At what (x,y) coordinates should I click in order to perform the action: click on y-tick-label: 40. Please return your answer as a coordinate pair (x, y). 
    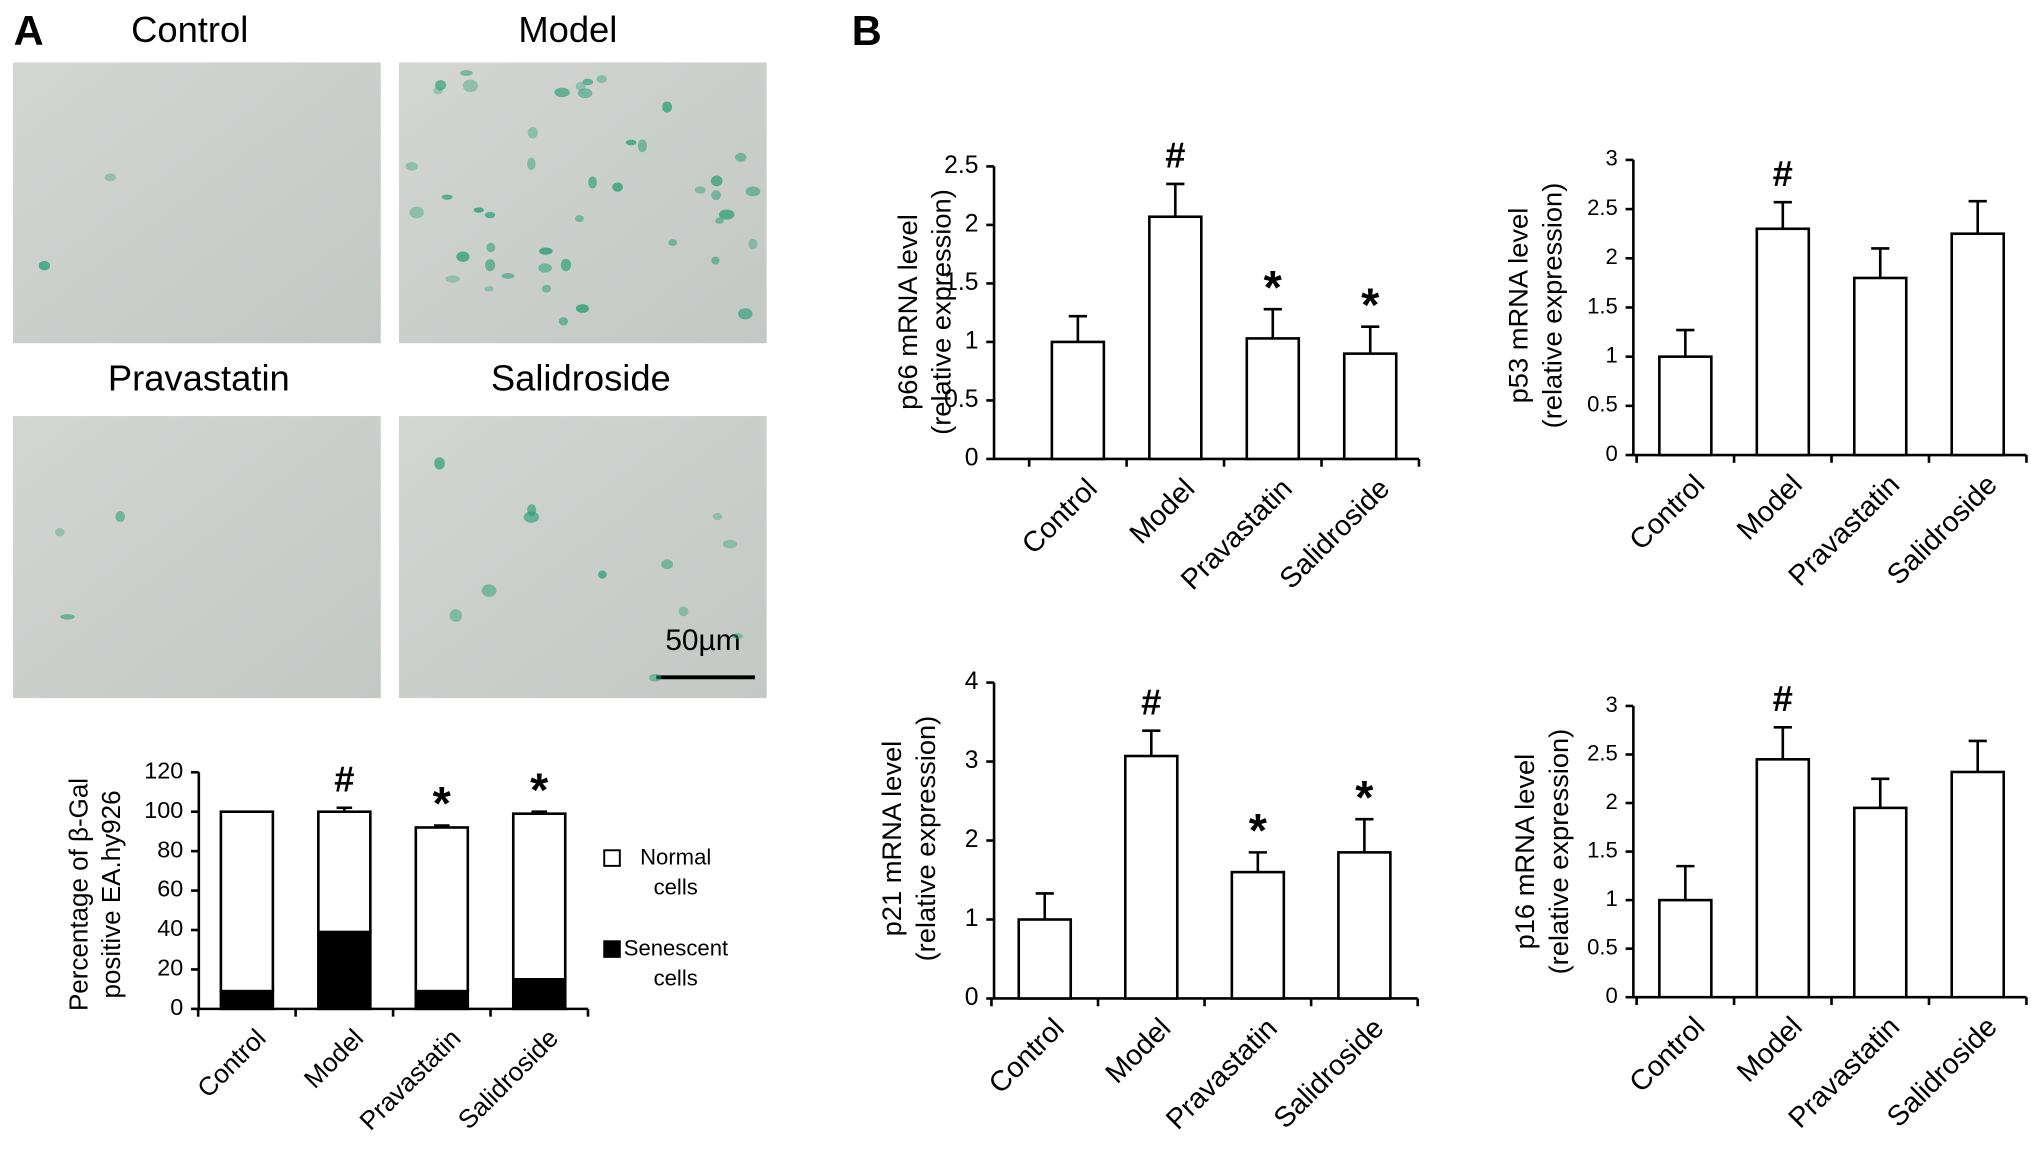
    Looking at the image, I should click on (170, 928).